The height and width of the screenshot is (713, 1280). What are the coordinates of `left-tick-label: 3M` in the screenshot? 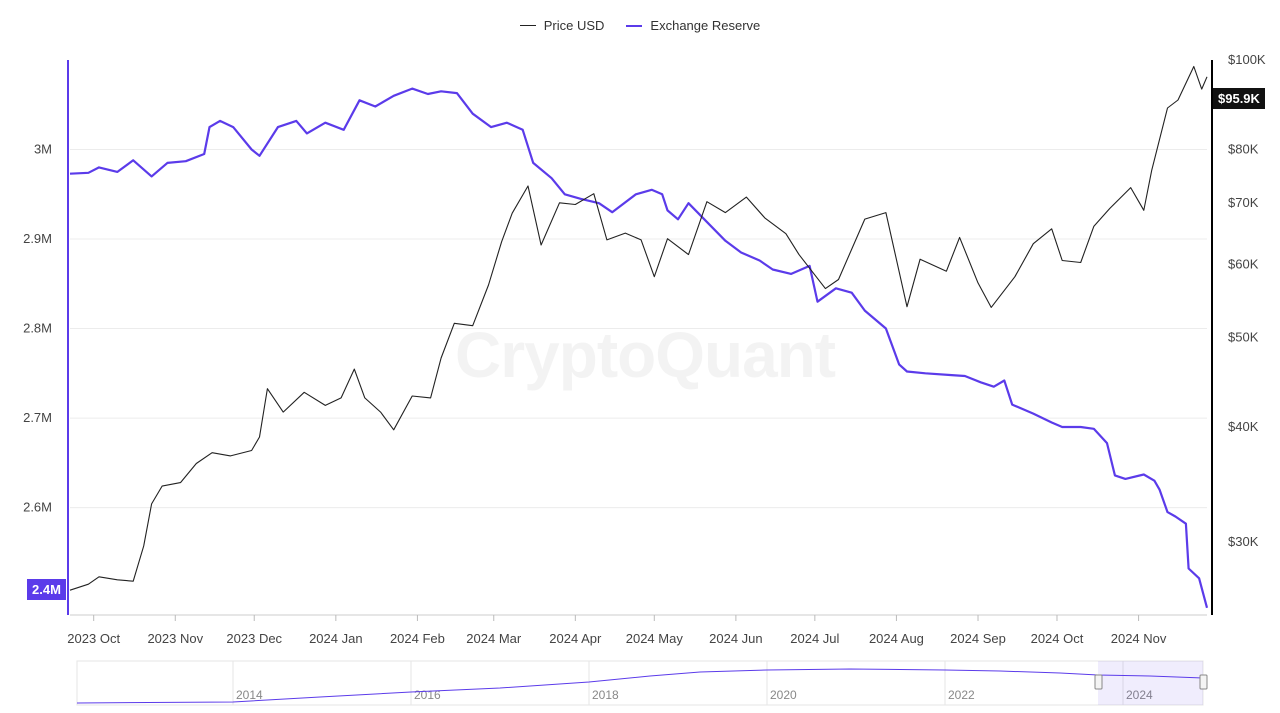 It's located at (43, 149).